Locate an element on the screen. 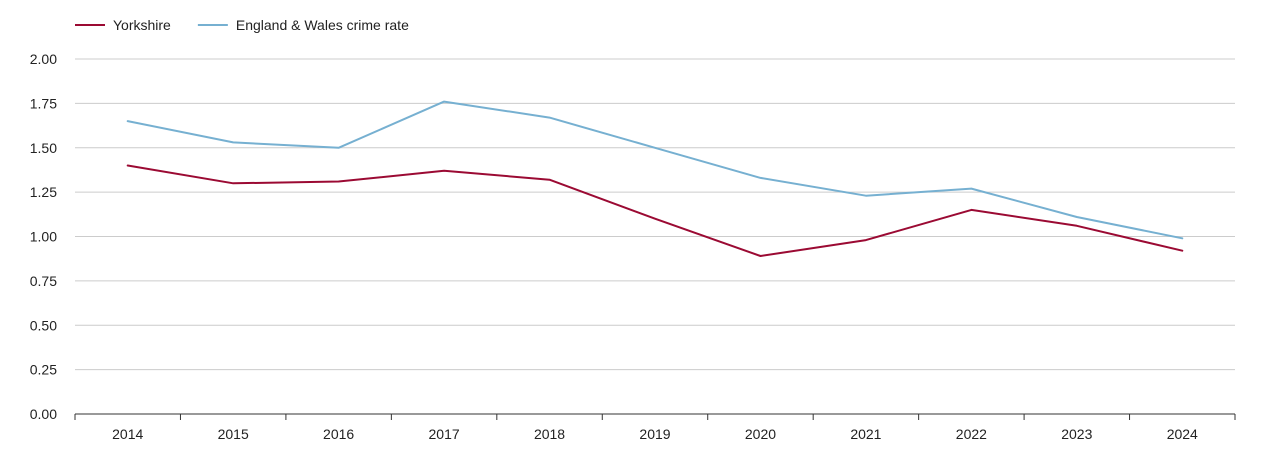  y-tick-label: 0.25 is located at coordinates (43, 370).